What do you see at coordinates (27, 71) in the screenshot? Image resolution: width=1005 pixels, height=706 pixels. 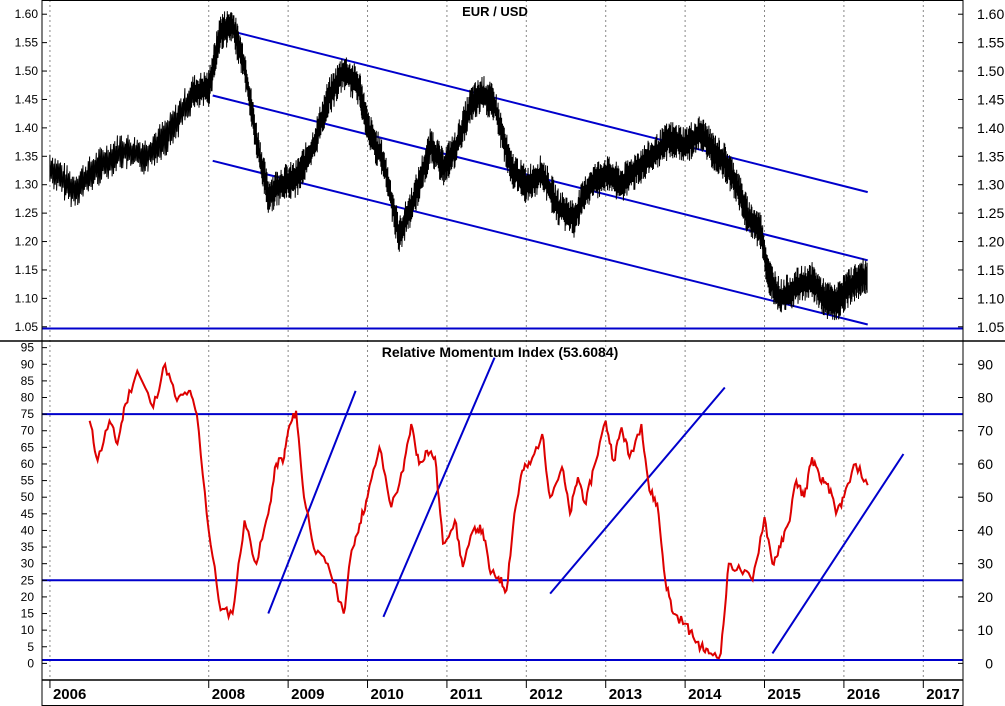 I see `price-tick-label-left: 1.50` at bounding box center [27, 71].